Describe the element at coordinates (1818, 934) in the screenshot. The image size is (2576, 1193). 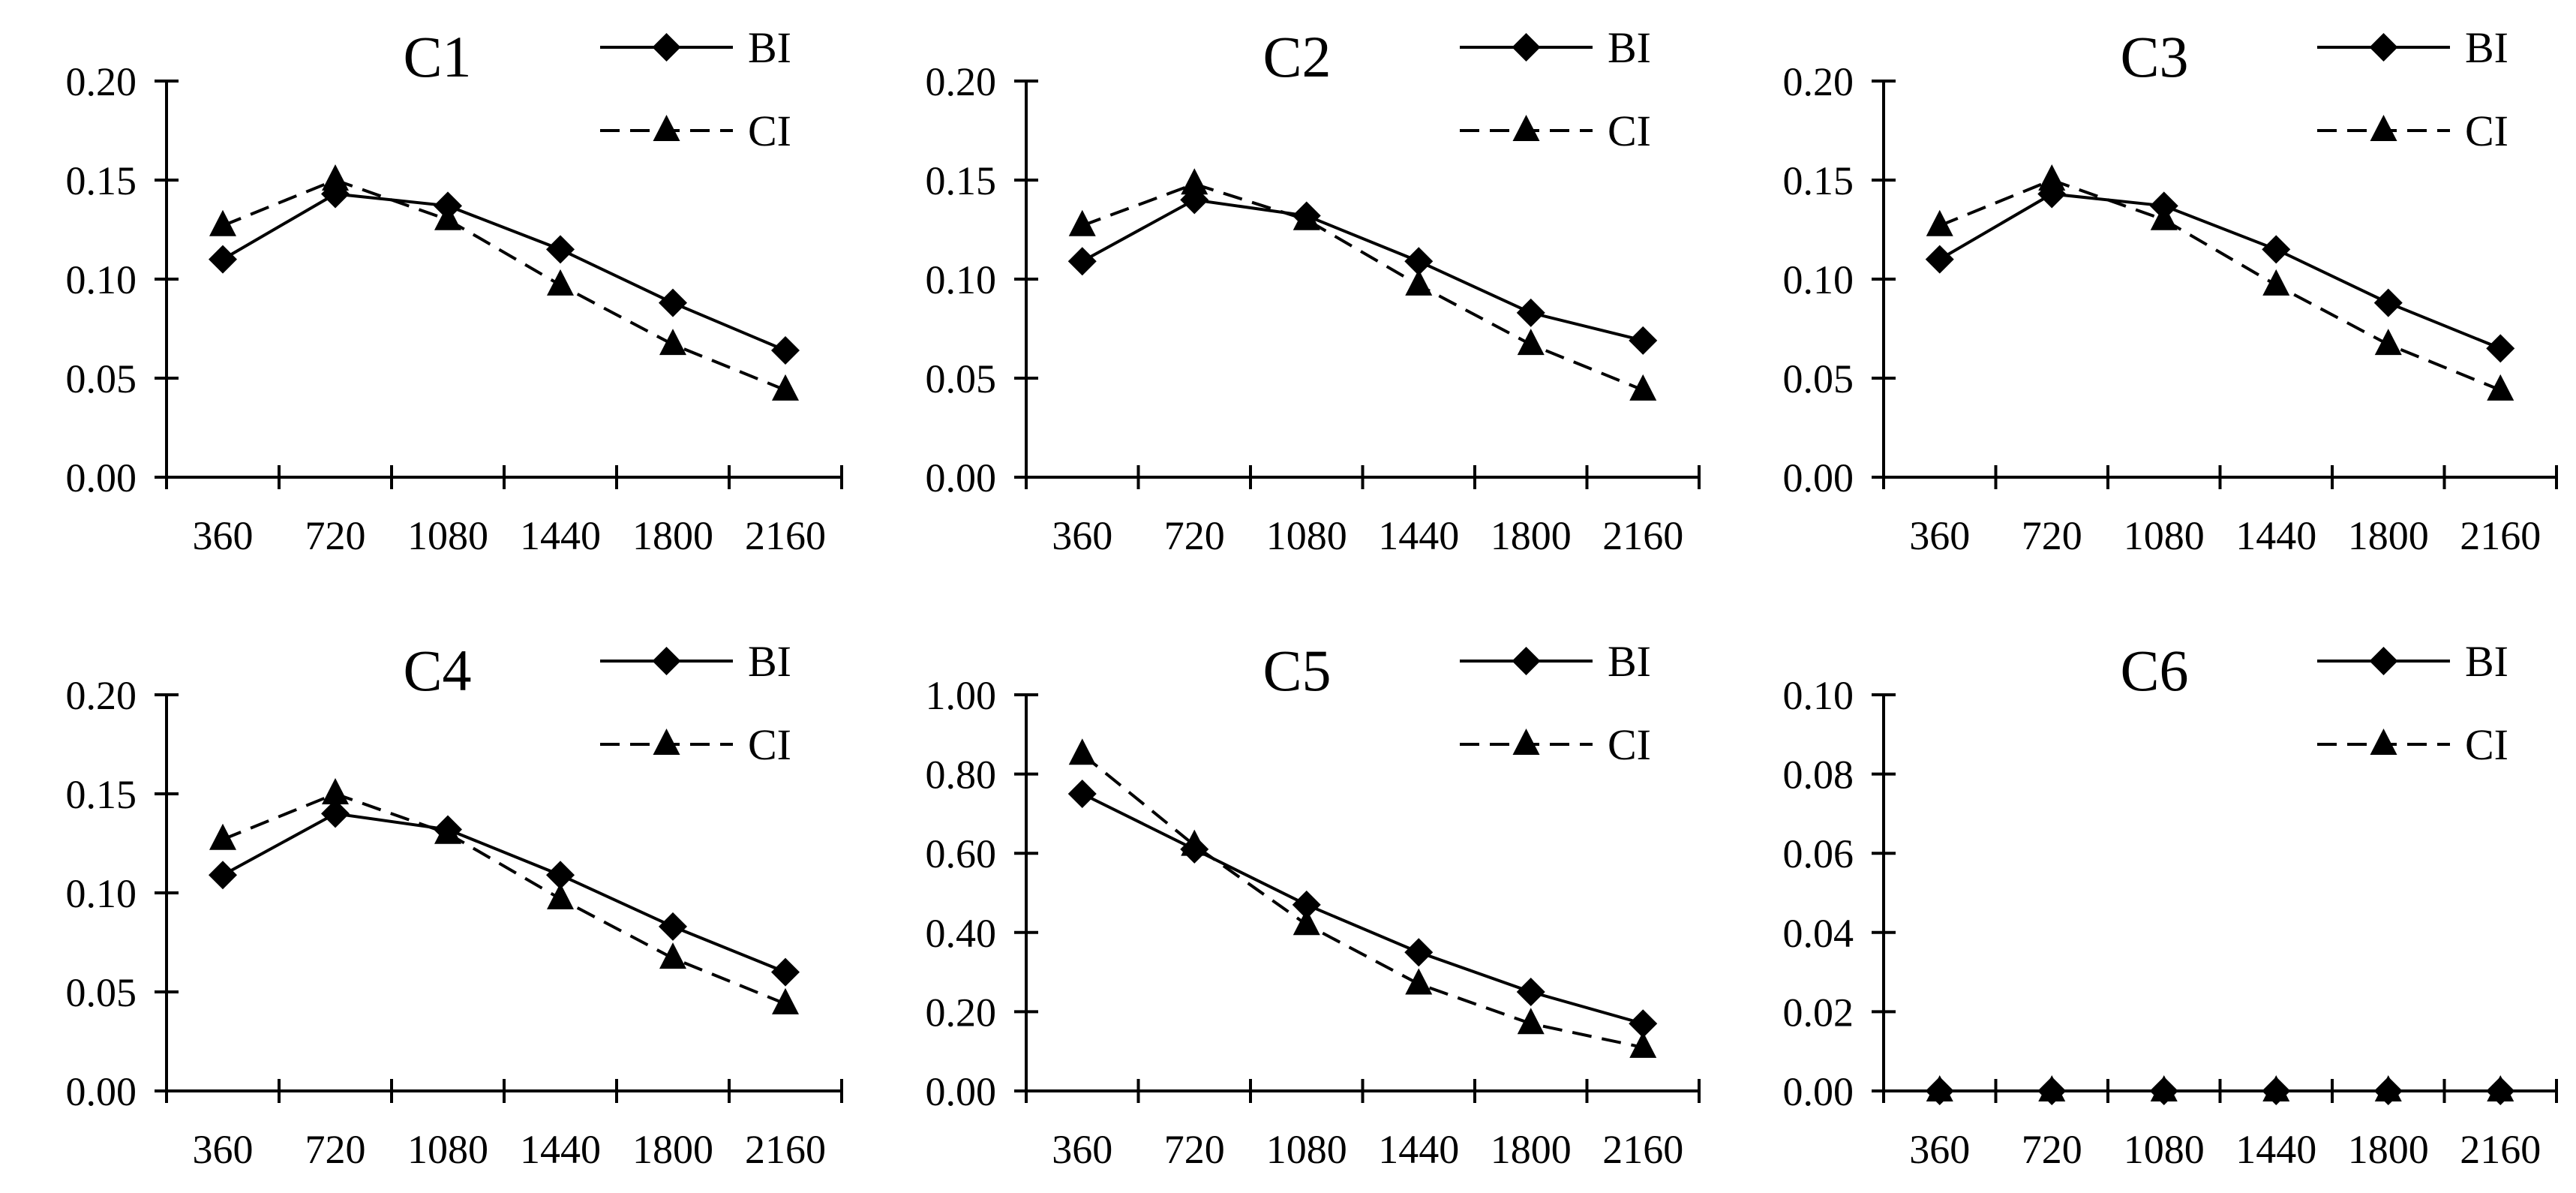
I see `y-tick-label: 0.04` at that location.